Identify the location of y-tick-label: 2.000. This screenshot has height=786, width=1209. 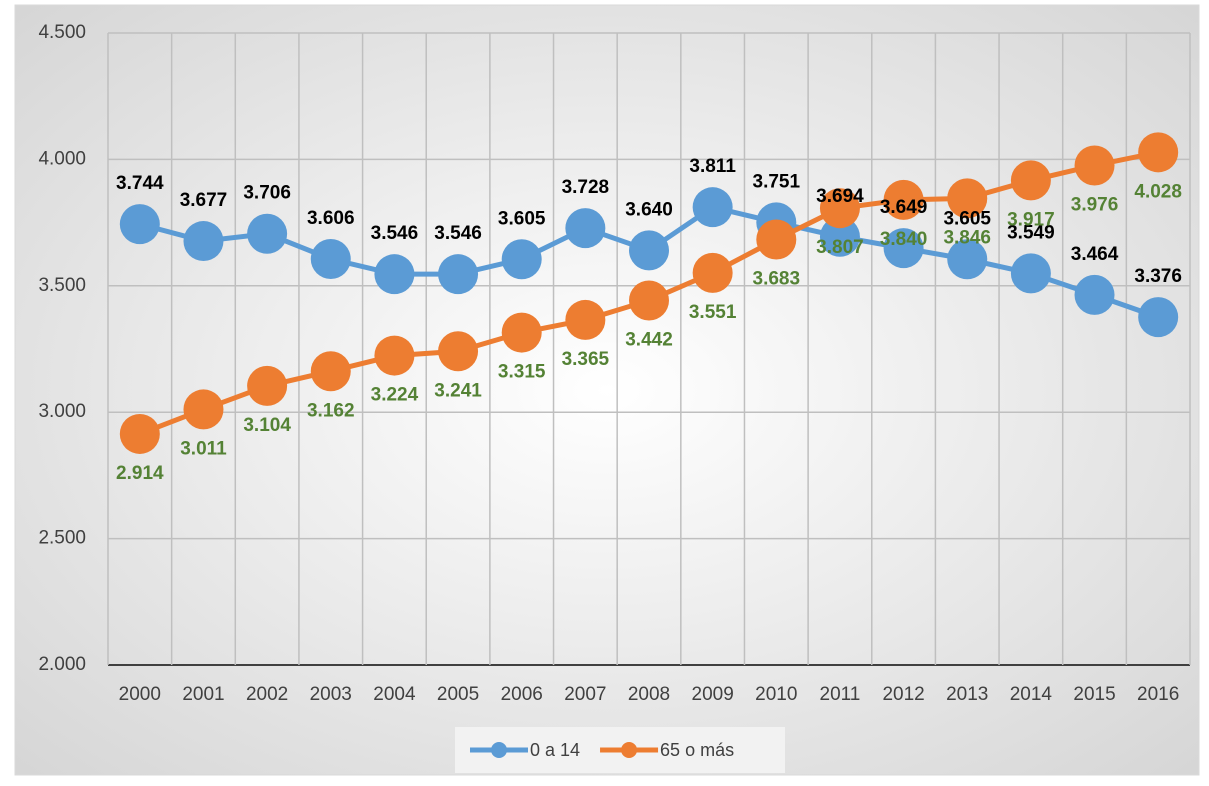
(62, 664).